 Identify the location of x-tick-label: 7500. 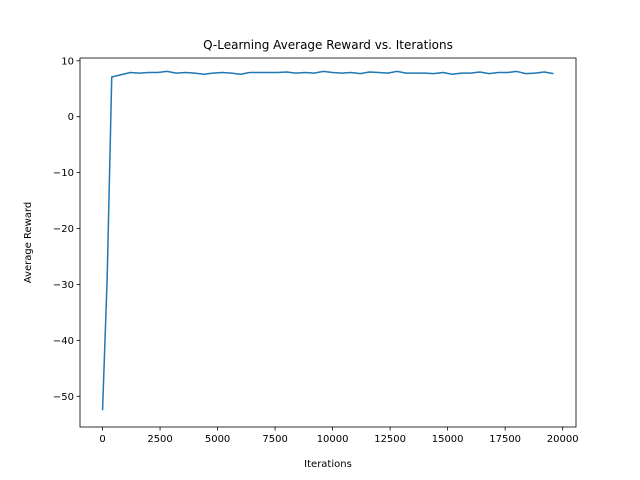
(274, 439).